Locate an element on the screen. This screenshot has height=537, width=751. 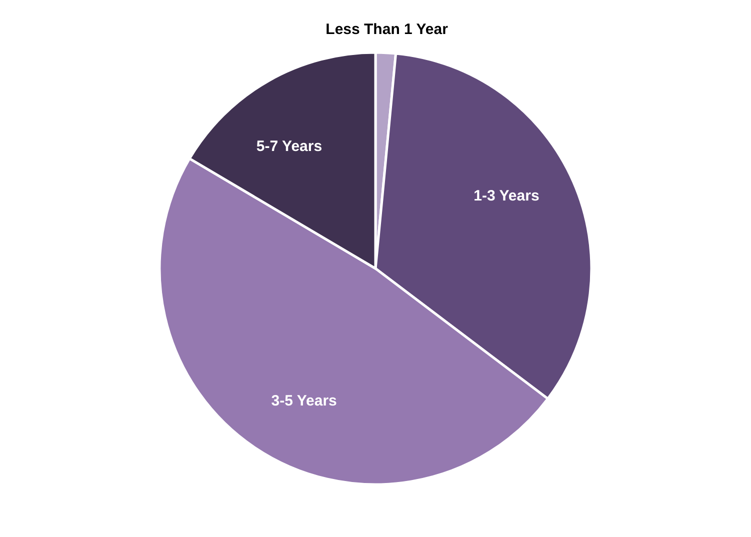
slice-label: 3-5 Years is located at coordinates (304, 401).